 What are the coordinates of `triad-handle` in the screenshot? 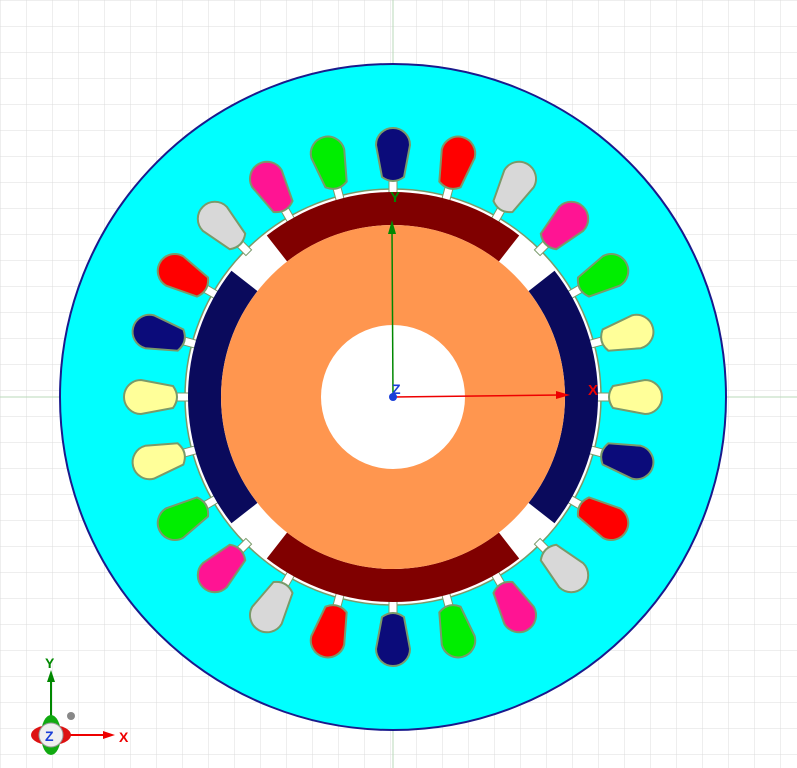 It's located at (71, 716).